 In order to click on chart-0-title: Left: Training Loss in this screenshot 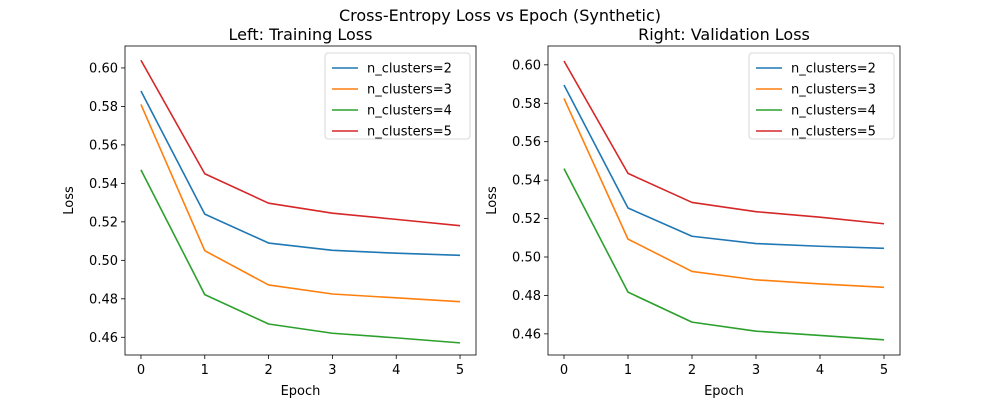, I will do `click(301, 34)`.